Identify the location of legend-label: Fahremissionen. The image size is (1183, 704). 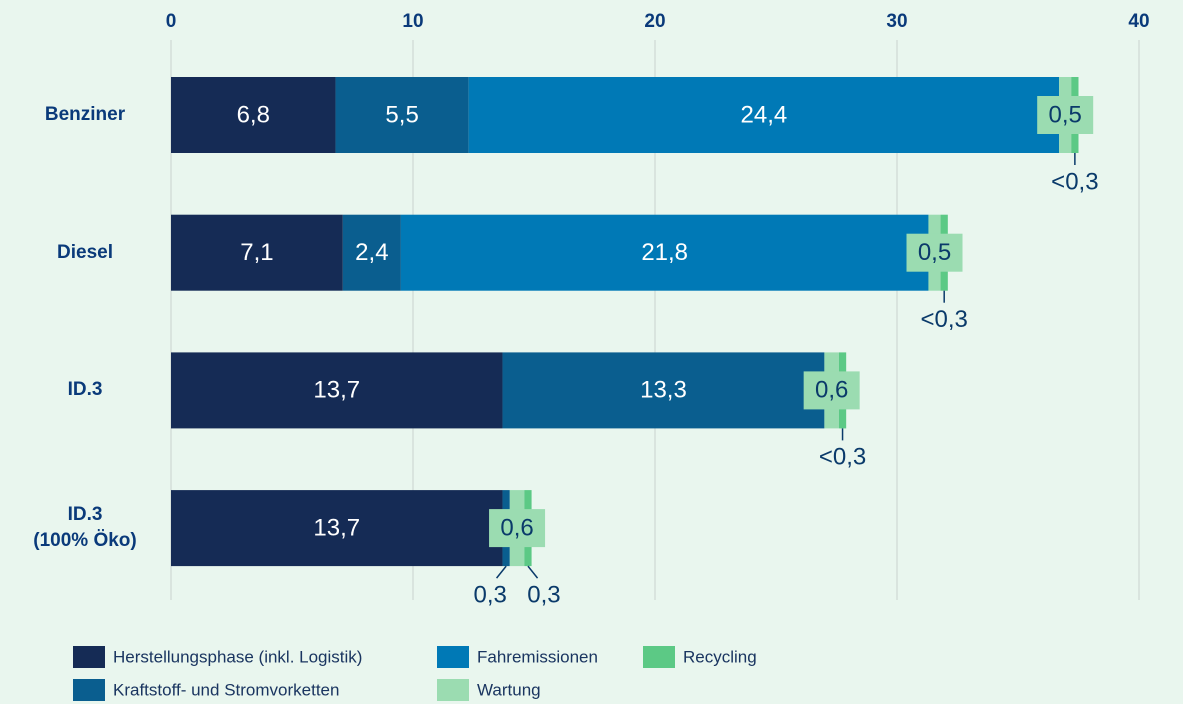
(537, 656).